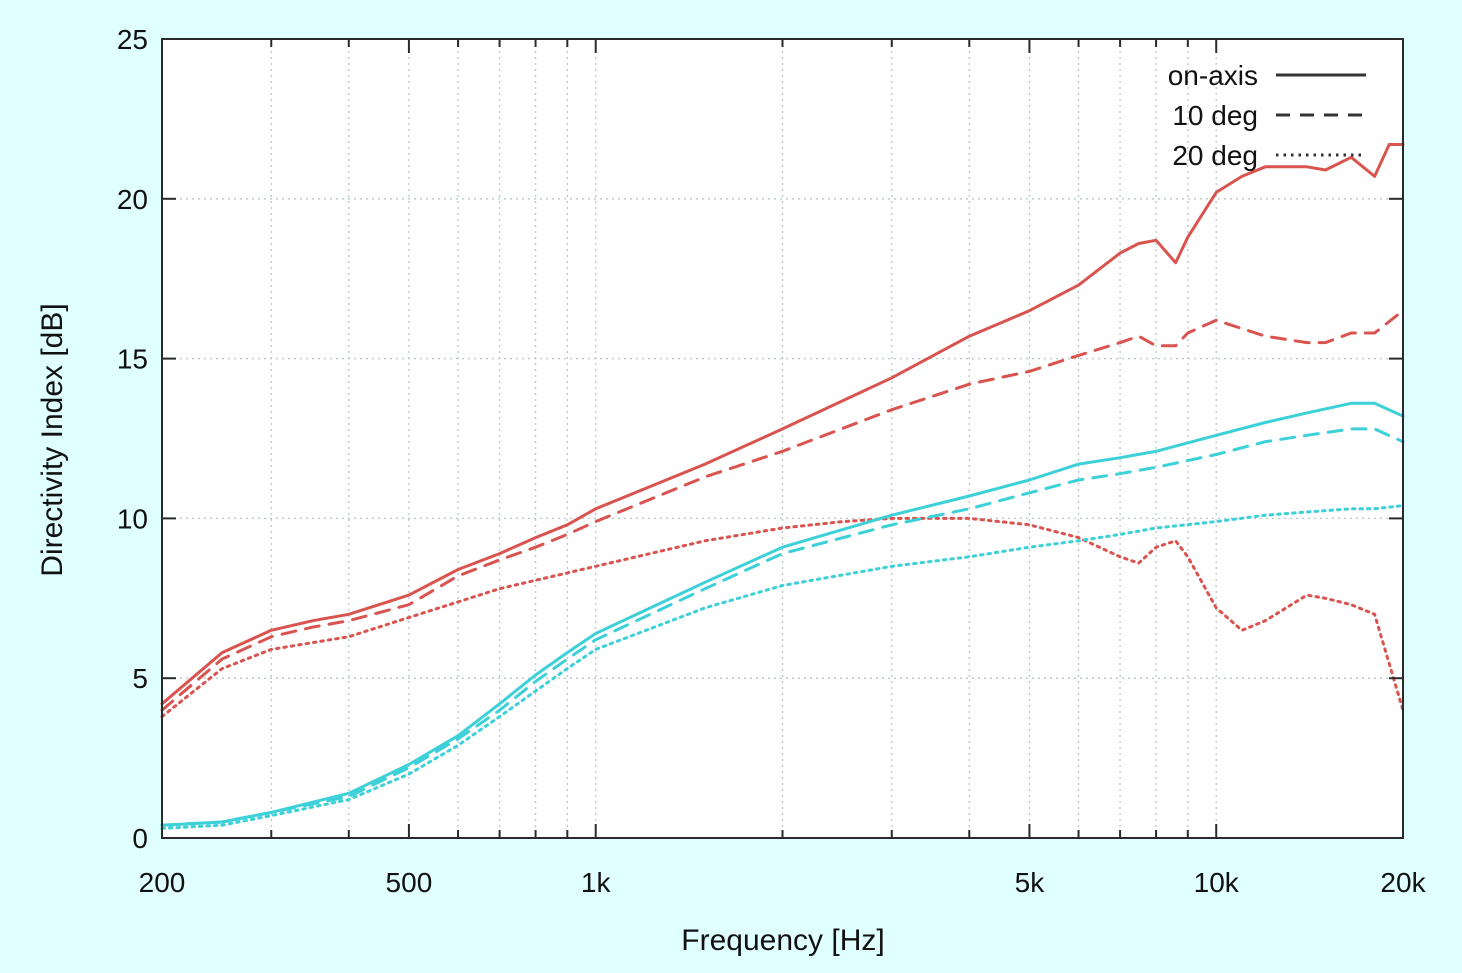 Image resolution: width=1462 pixels, height=973 pixels. I want to click on y-tick-label: 5, so click(140, 678).